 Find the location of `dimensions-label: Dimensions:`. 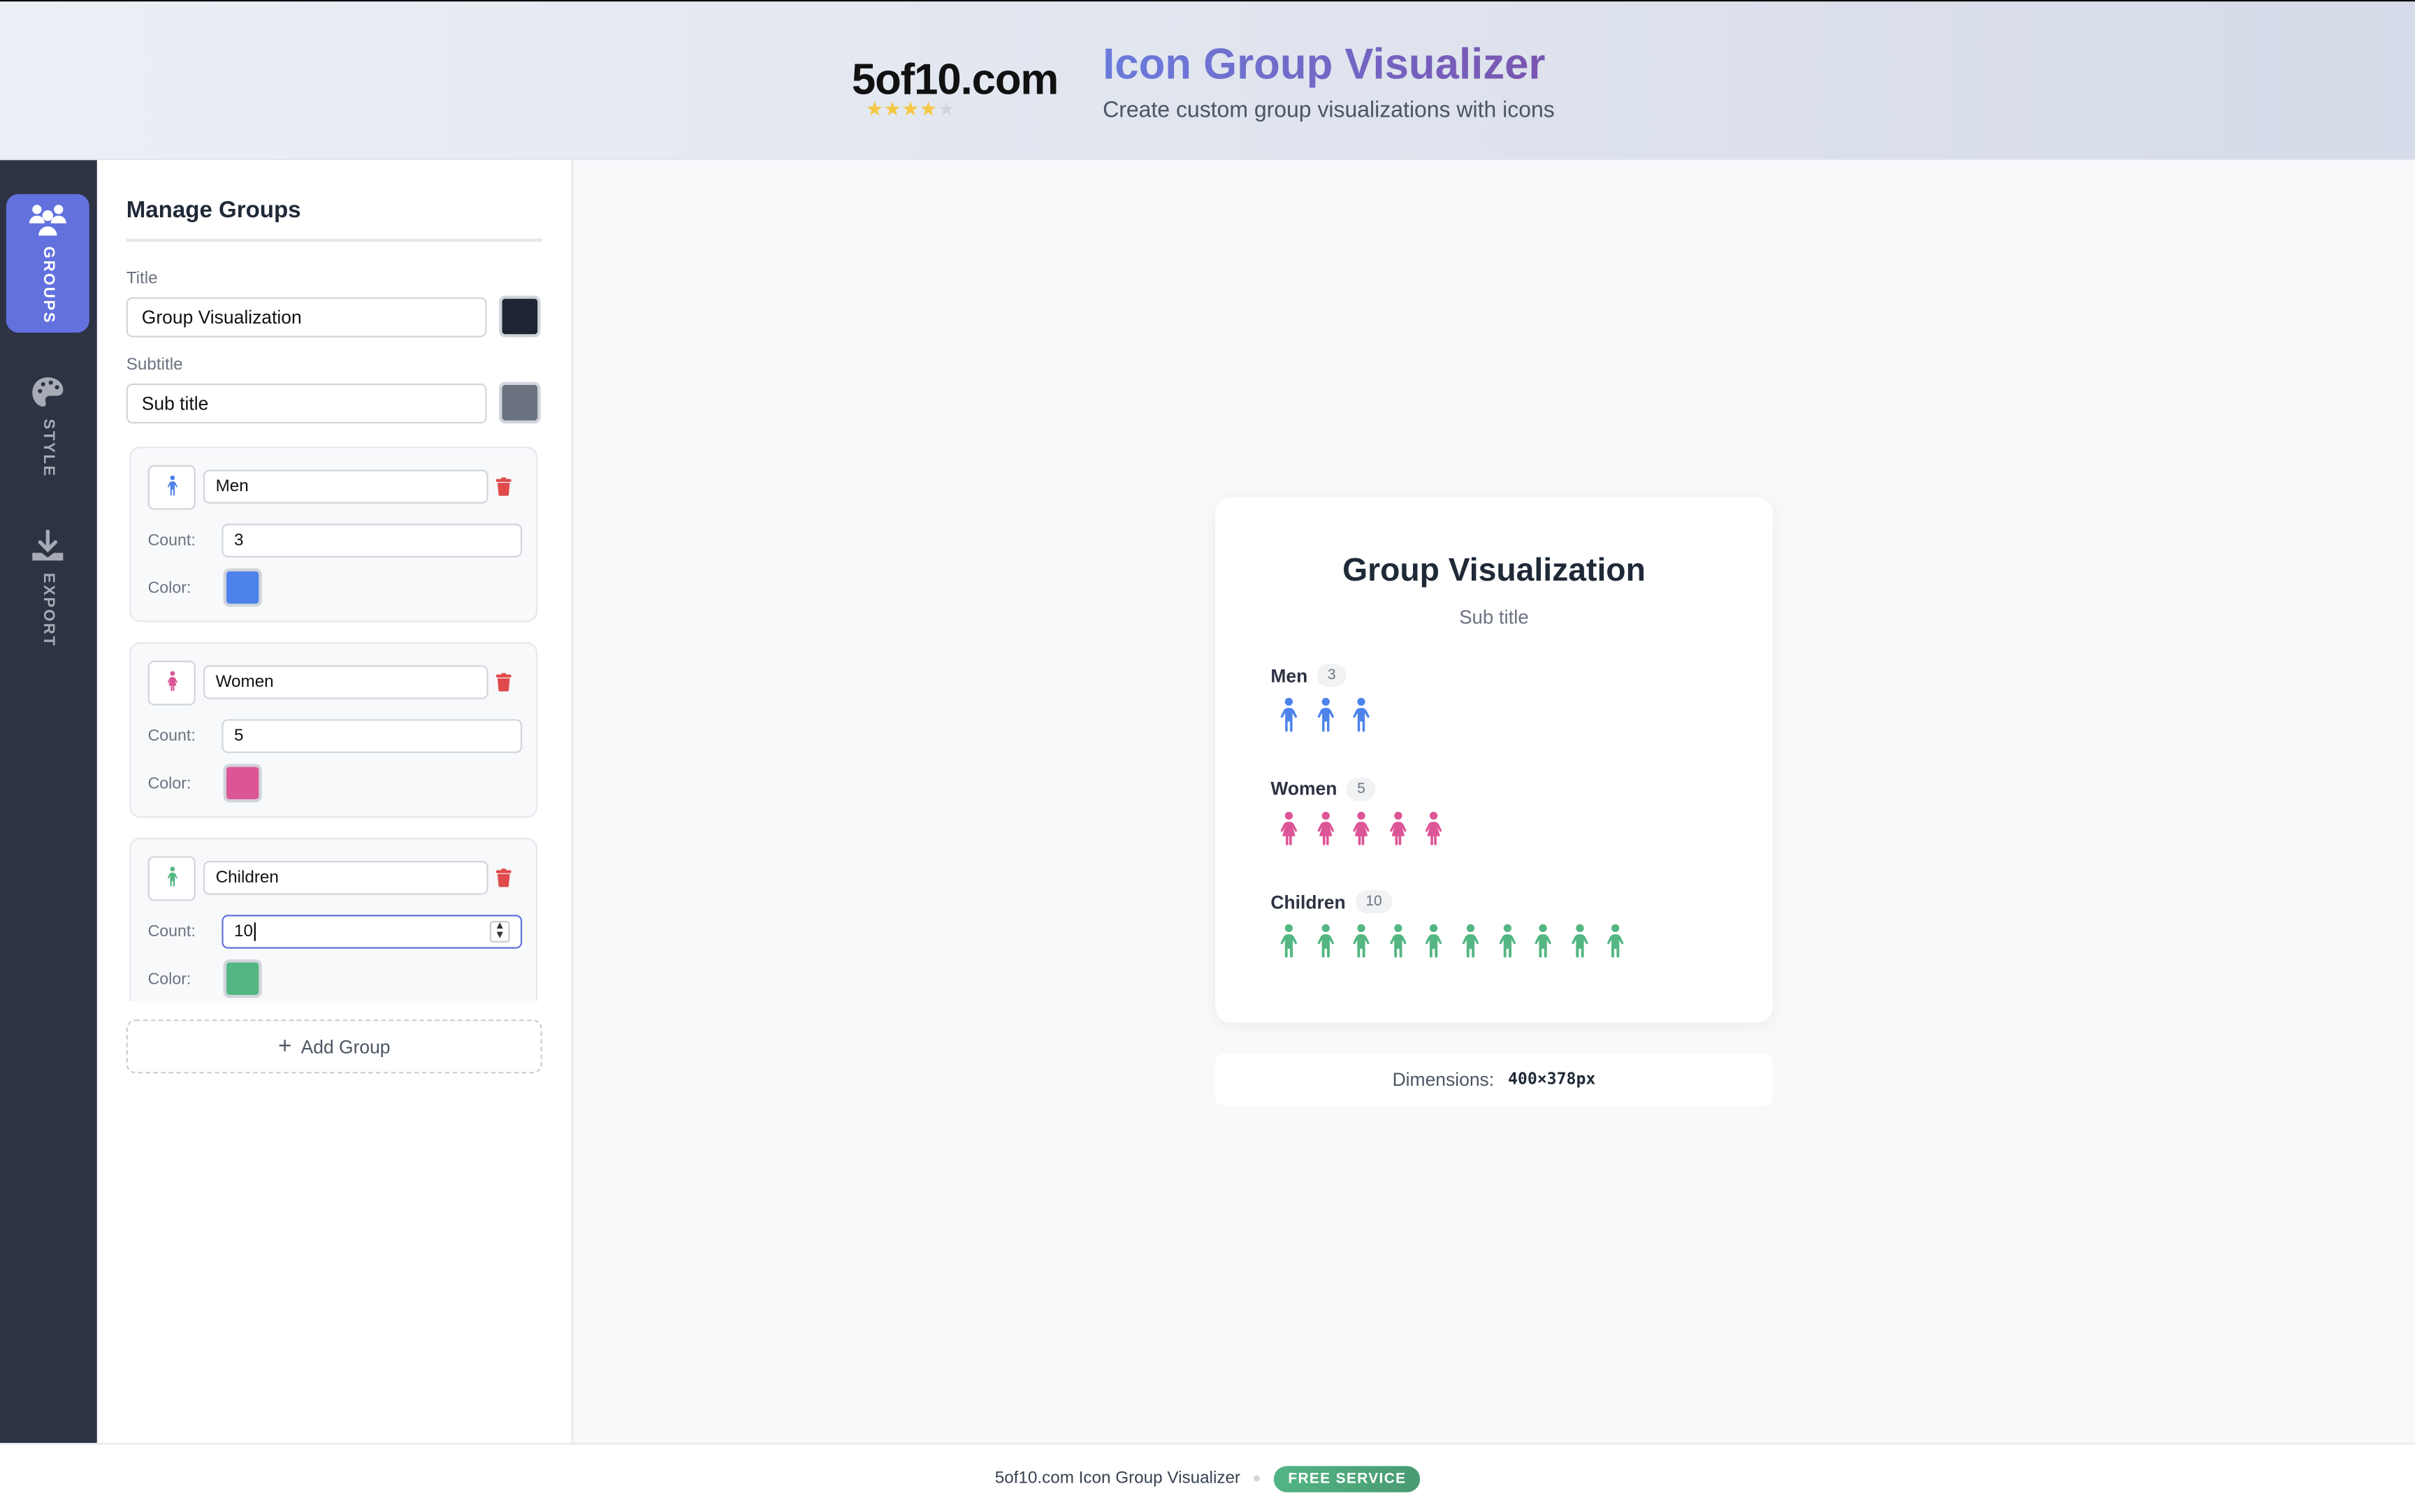

dimensions-label: Dimensions: is located at coordinates (1443, 1079).